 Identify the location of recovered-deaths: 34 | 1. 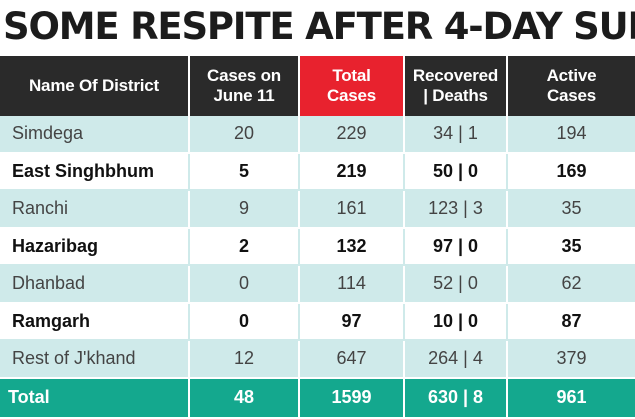
(456, 134).